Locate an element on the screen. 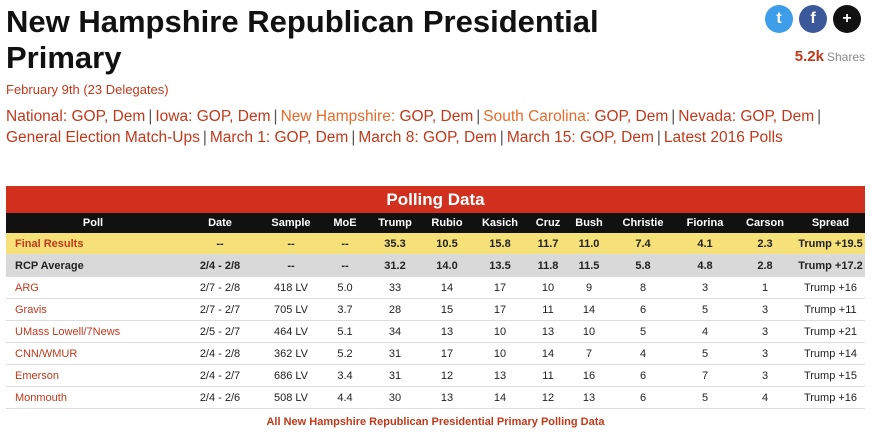 Image resolution: width=881 pixels, height=434 pixels. nav-iowa-label: Iowa: is located at coordinates (173, 116).